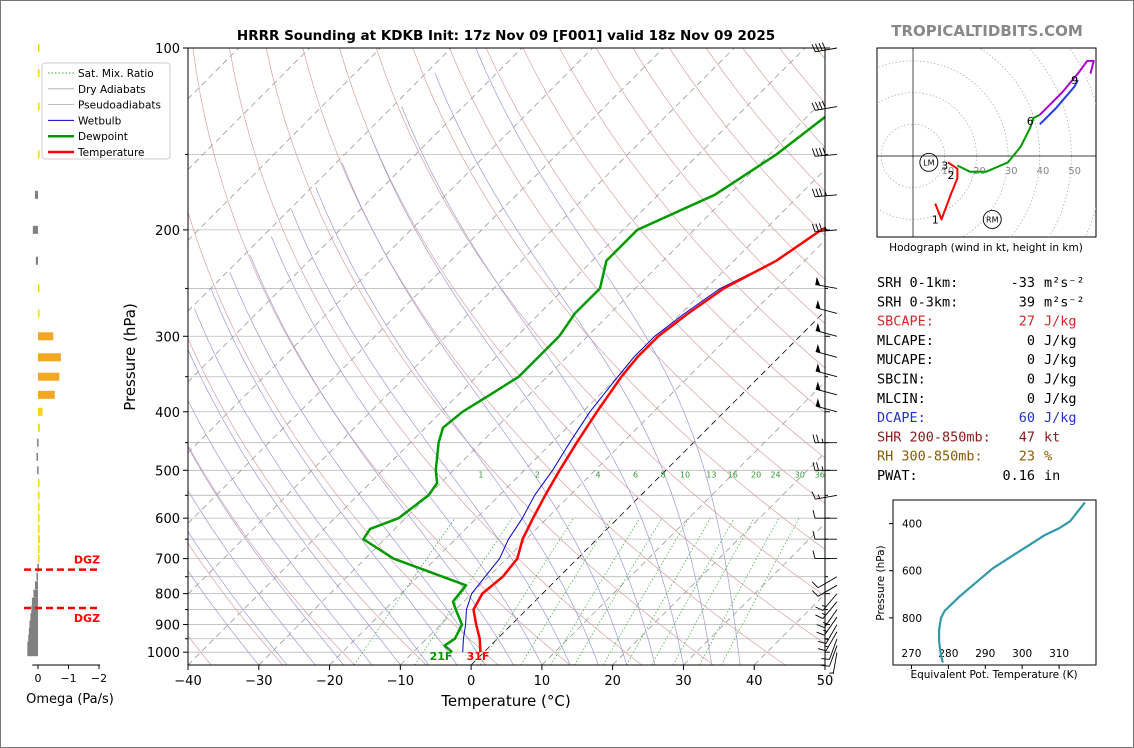 The height and width of the screenshot is (748, 1134). I want to click on y-tick-label: 900, so click(167, 626).